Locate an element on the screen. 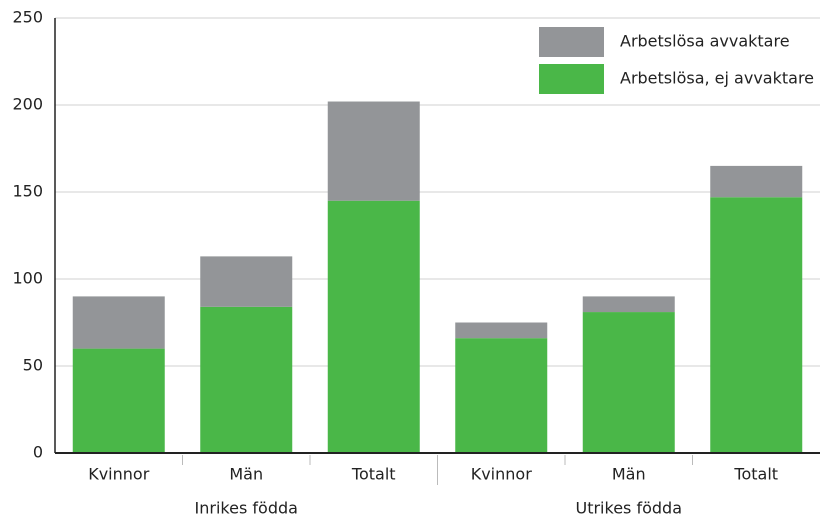 This screenshot has height=523, width=824. y-tick-label: 250 is located at coordinates (27, 17).